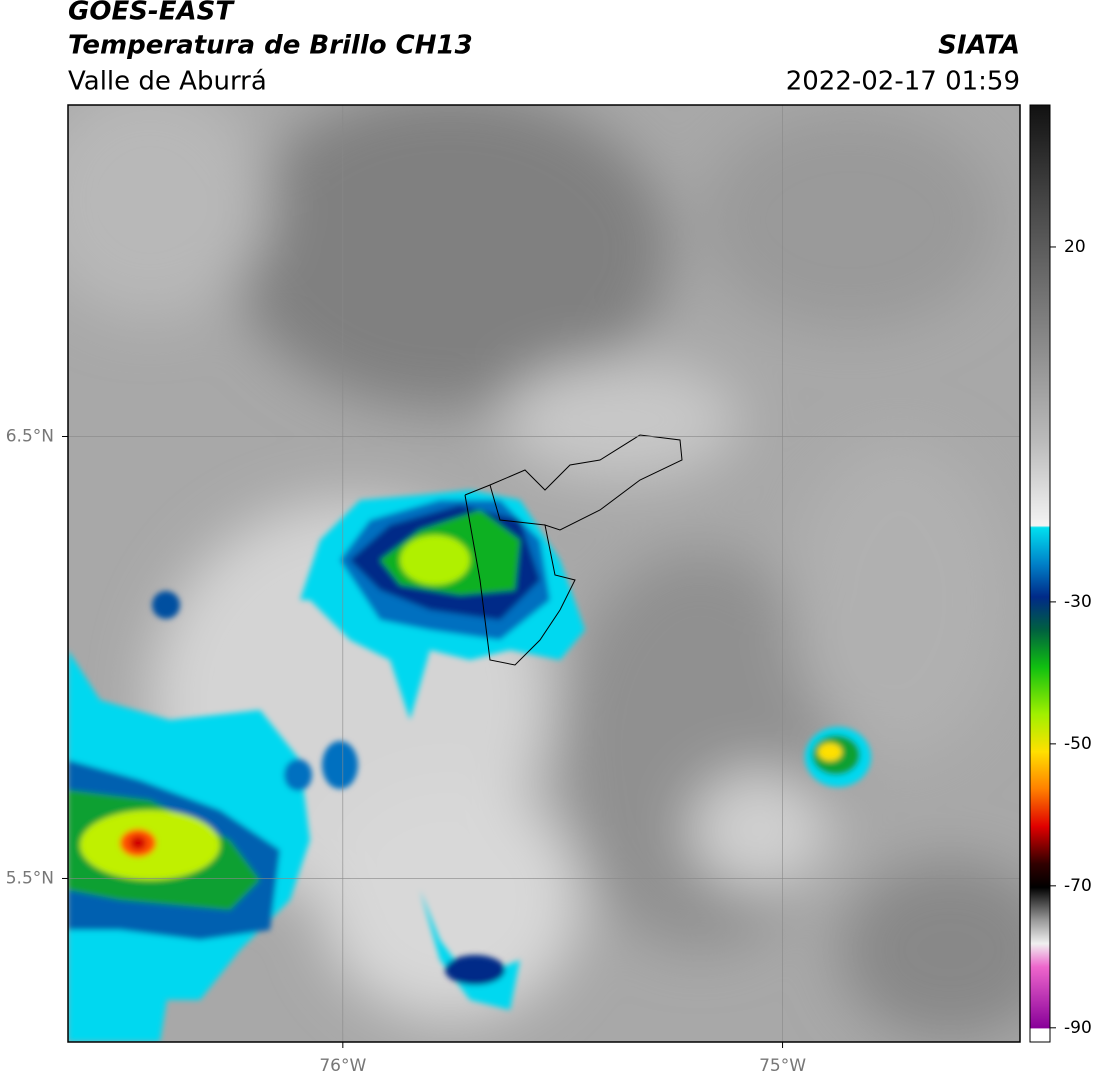  I want to click on colorbar, so click(1040, 573).